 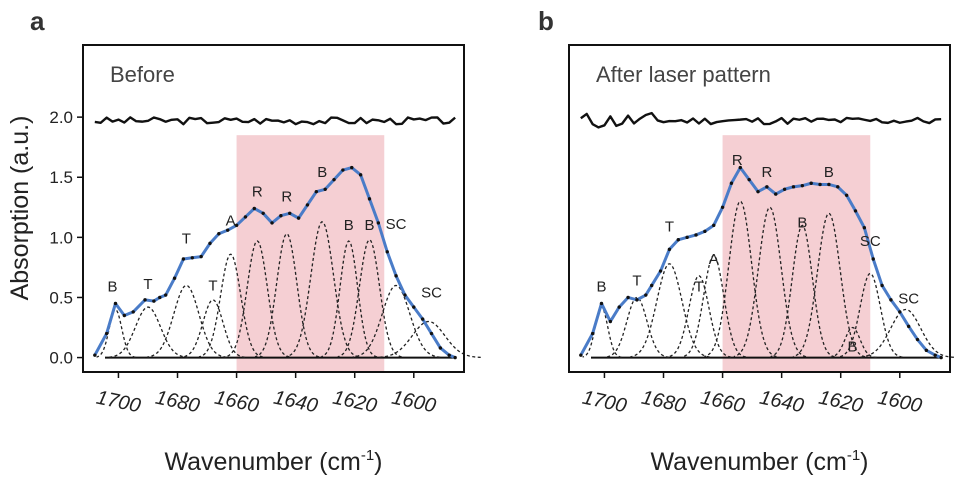 What do you see at coordinates (142, 74) in the screenshot?
I see `panel-title: Before` at bounding box center [142, 74].